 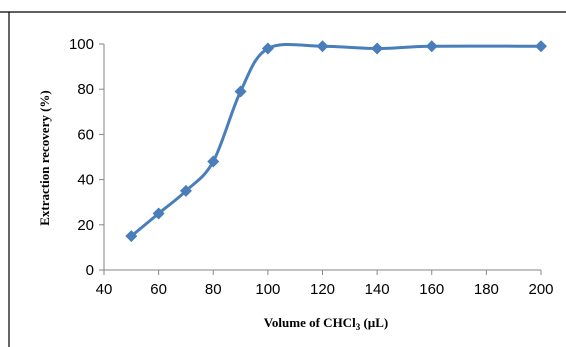 I want to click on y-axis-title: Extraction recovery (%), so click(x=44, y=157).